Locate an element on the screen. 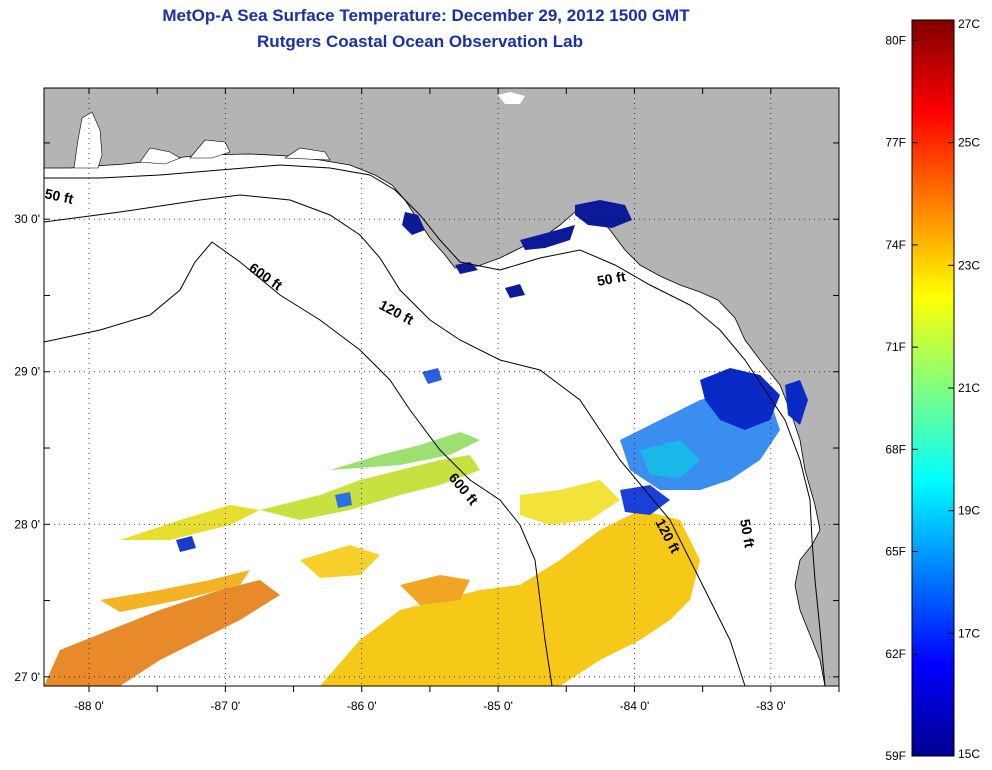  colorbar-label-c: 25C is located at coordinates (969, 143).